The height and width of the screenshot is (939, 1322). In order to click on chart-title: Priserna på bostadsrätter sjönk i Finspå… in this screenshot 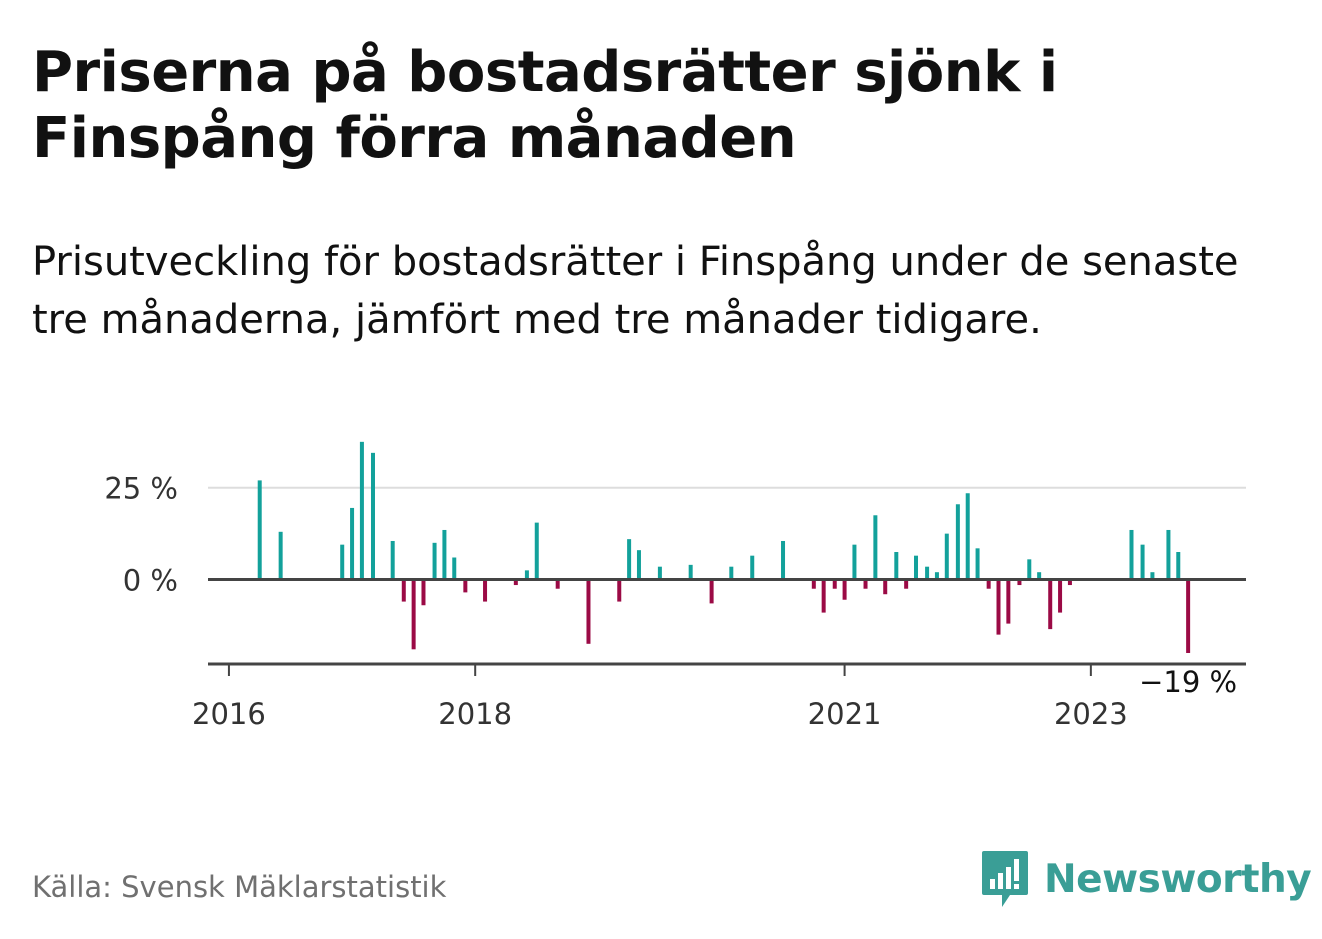, I will do `click(545, 105)`.